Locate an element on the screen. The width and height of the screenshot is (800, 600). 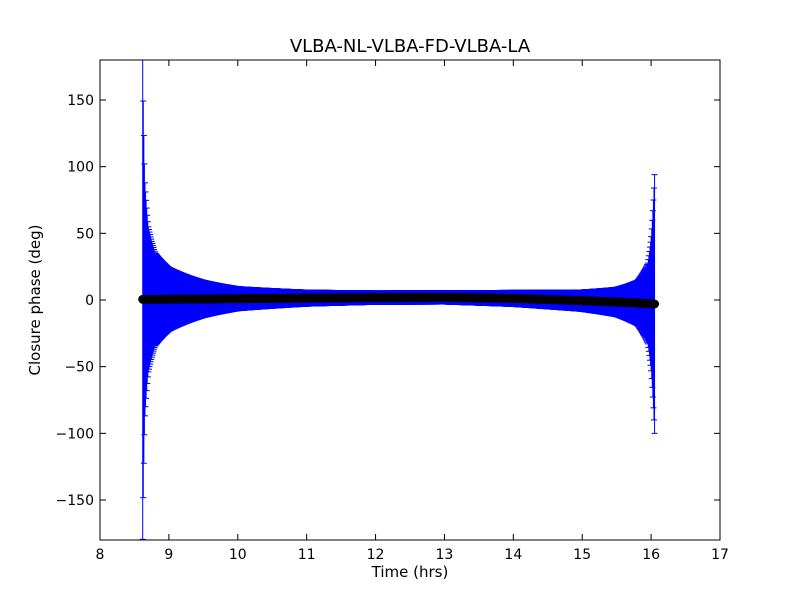
x-tick-label: 11 is located at coordinates (307, 555).